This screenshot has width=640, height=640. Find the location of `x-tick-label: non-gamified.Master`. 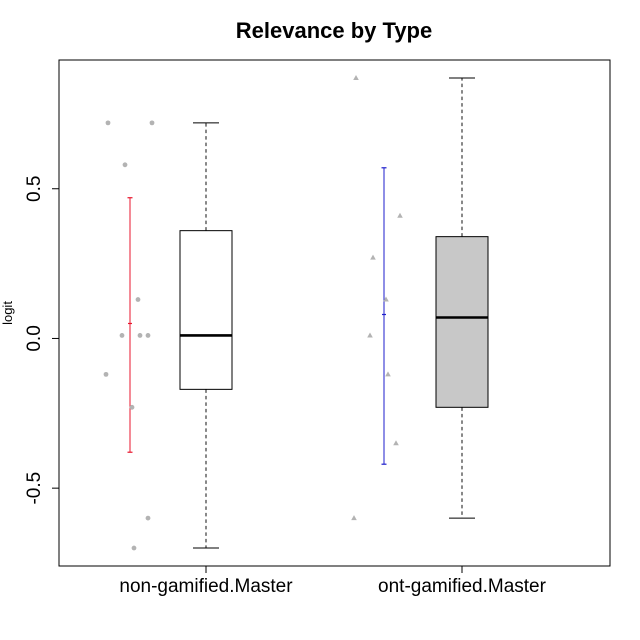

x-tick-label: non-gamified.Master is located at coordinates (206, 586).